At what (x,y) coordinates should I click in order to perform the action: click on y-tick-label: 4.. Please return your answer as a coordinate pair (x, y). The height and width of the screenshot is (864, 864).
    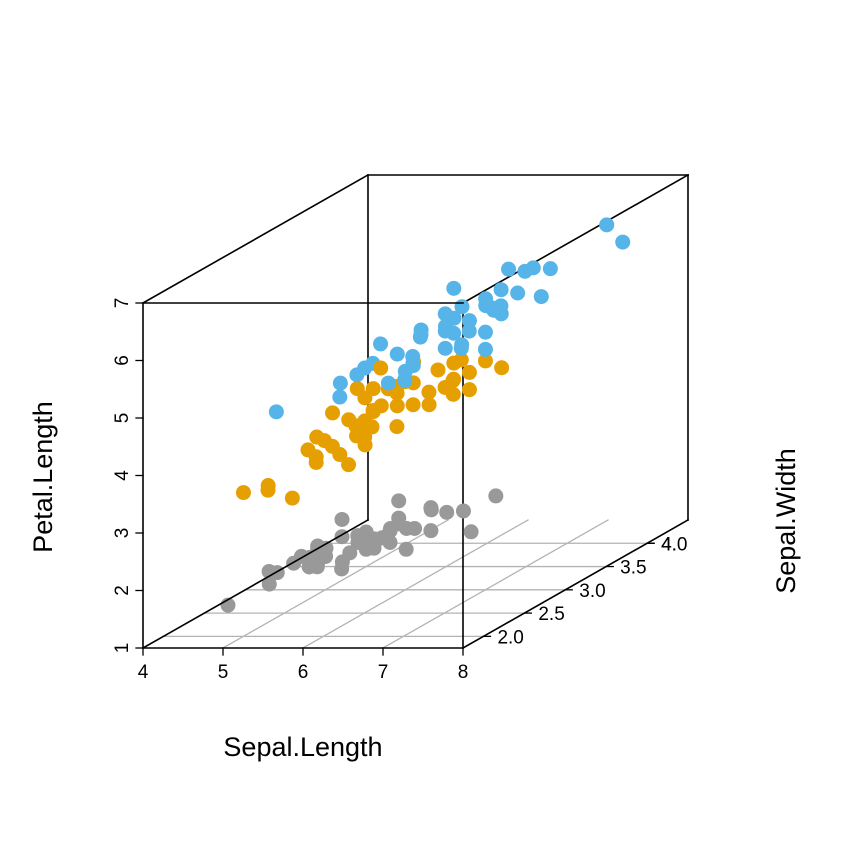
    Looking at the image, I should click on (669, 544).